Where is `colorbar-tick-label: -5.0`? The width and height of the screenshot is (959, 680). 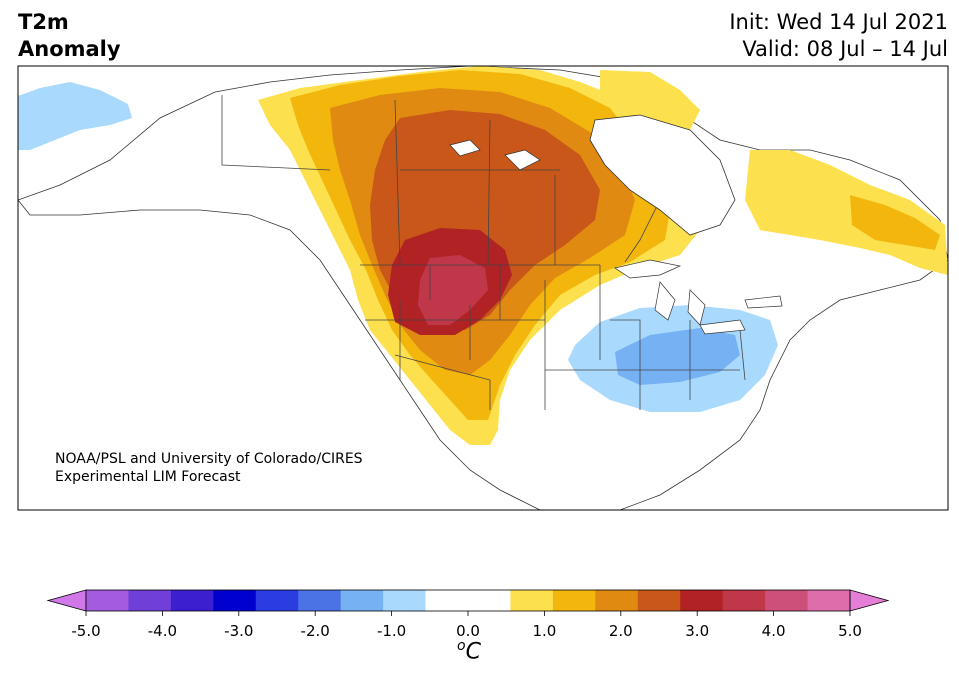
colorbar-tick-label: -5.0 is located at coordinates (85, 631).